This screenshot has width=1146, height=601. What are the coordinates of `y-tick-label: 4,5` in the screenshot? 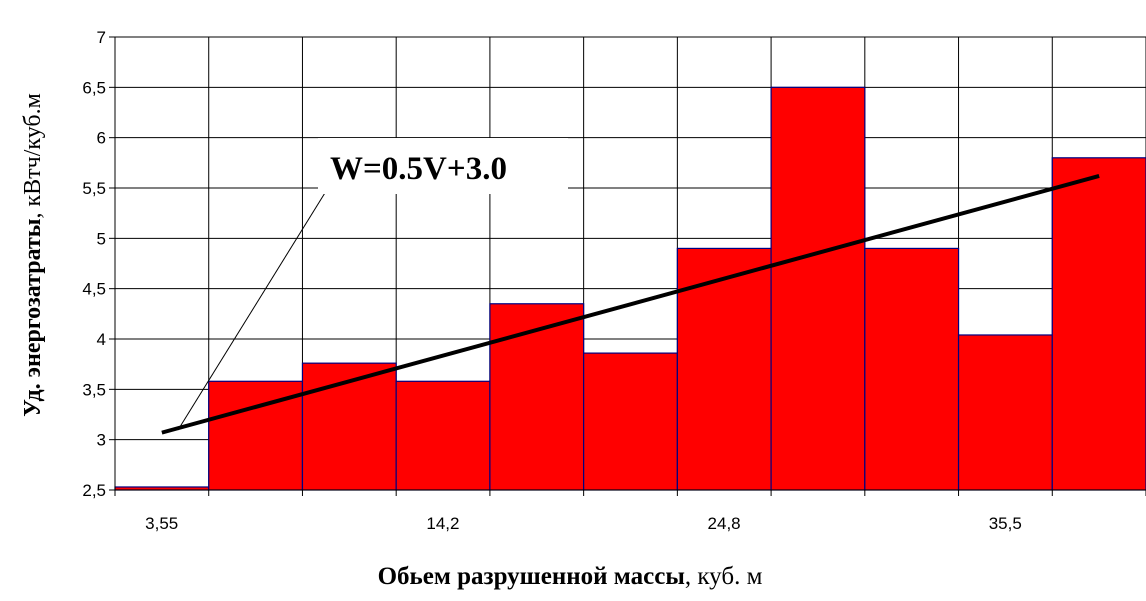 It's located at (94, 289).